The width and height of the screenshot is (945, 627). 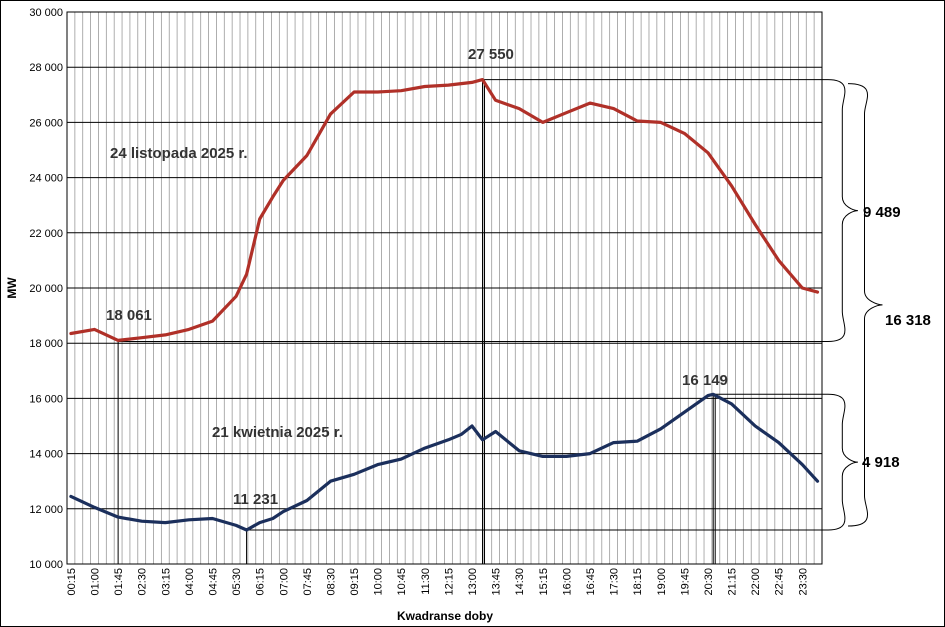 What do you see at coordinates (143, 582) in the screenshot?
I see `x-tick-label: 02:30` at bounding box center [143, 582].